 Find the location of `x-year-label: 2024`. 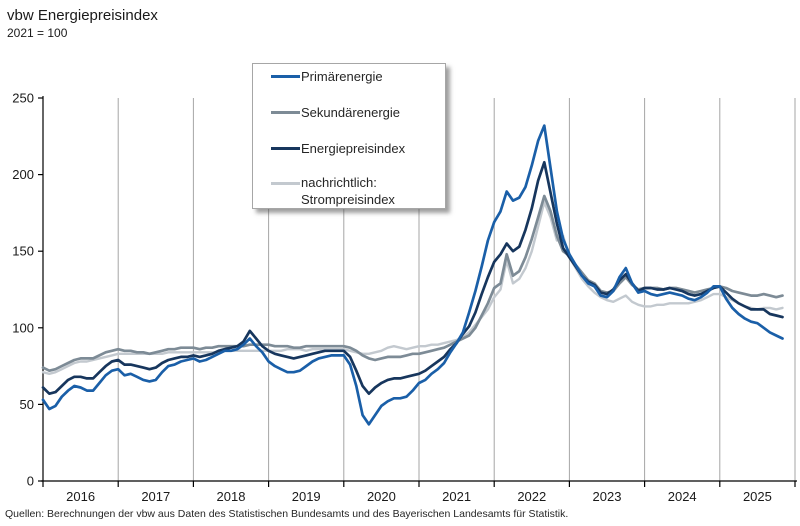

x-year-label: 2024 is located at coordinates (682, 496).